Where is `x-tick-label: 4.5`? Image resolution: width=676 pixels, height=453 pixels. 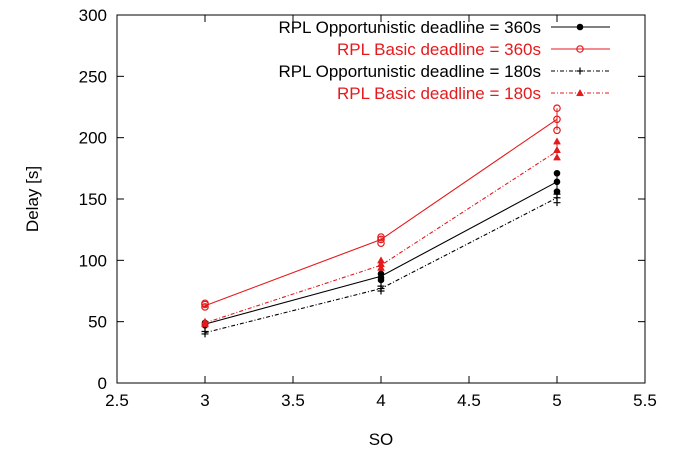
x-tick-label: 4.5 is located at coordinates (469, 400).